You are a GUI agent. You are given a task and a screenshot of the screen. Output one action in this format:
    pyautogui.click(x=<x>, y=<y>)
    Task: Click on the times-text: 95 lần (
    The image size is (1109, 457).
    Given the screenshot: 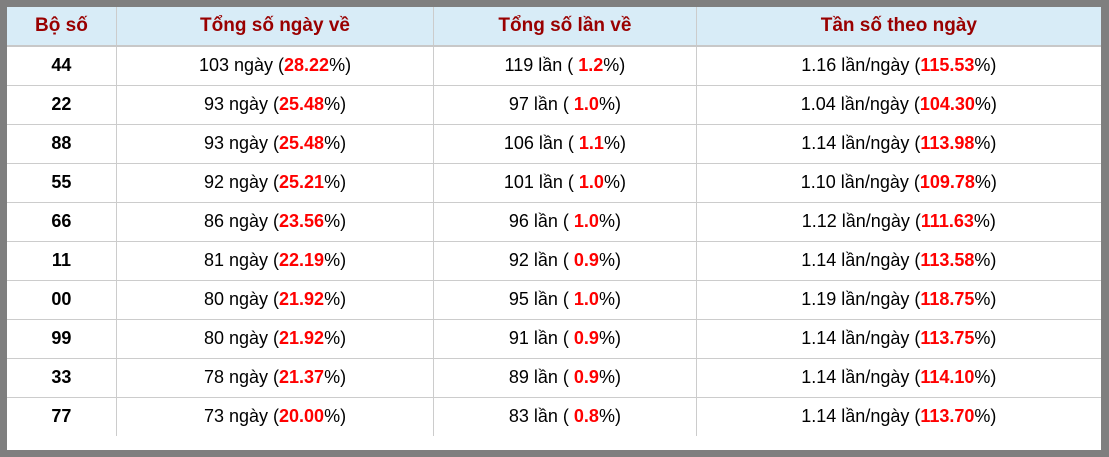 What is the action you would take?
    pyautogui.click(x=541, y=299)
    